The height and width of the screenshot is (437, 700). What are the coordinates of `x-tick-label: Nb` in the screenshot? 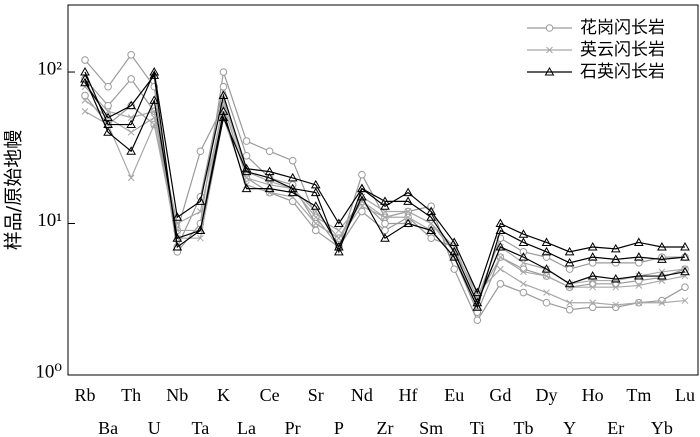 It's located at (177, 395).